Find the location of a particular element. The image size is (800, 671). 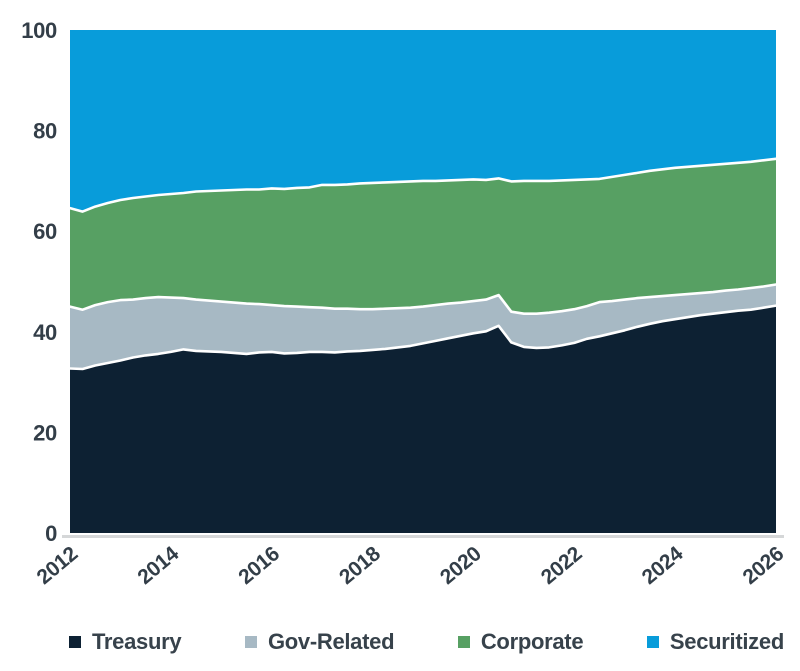

treasury-legend-label: Treasury is located at coordinates (137, 641).